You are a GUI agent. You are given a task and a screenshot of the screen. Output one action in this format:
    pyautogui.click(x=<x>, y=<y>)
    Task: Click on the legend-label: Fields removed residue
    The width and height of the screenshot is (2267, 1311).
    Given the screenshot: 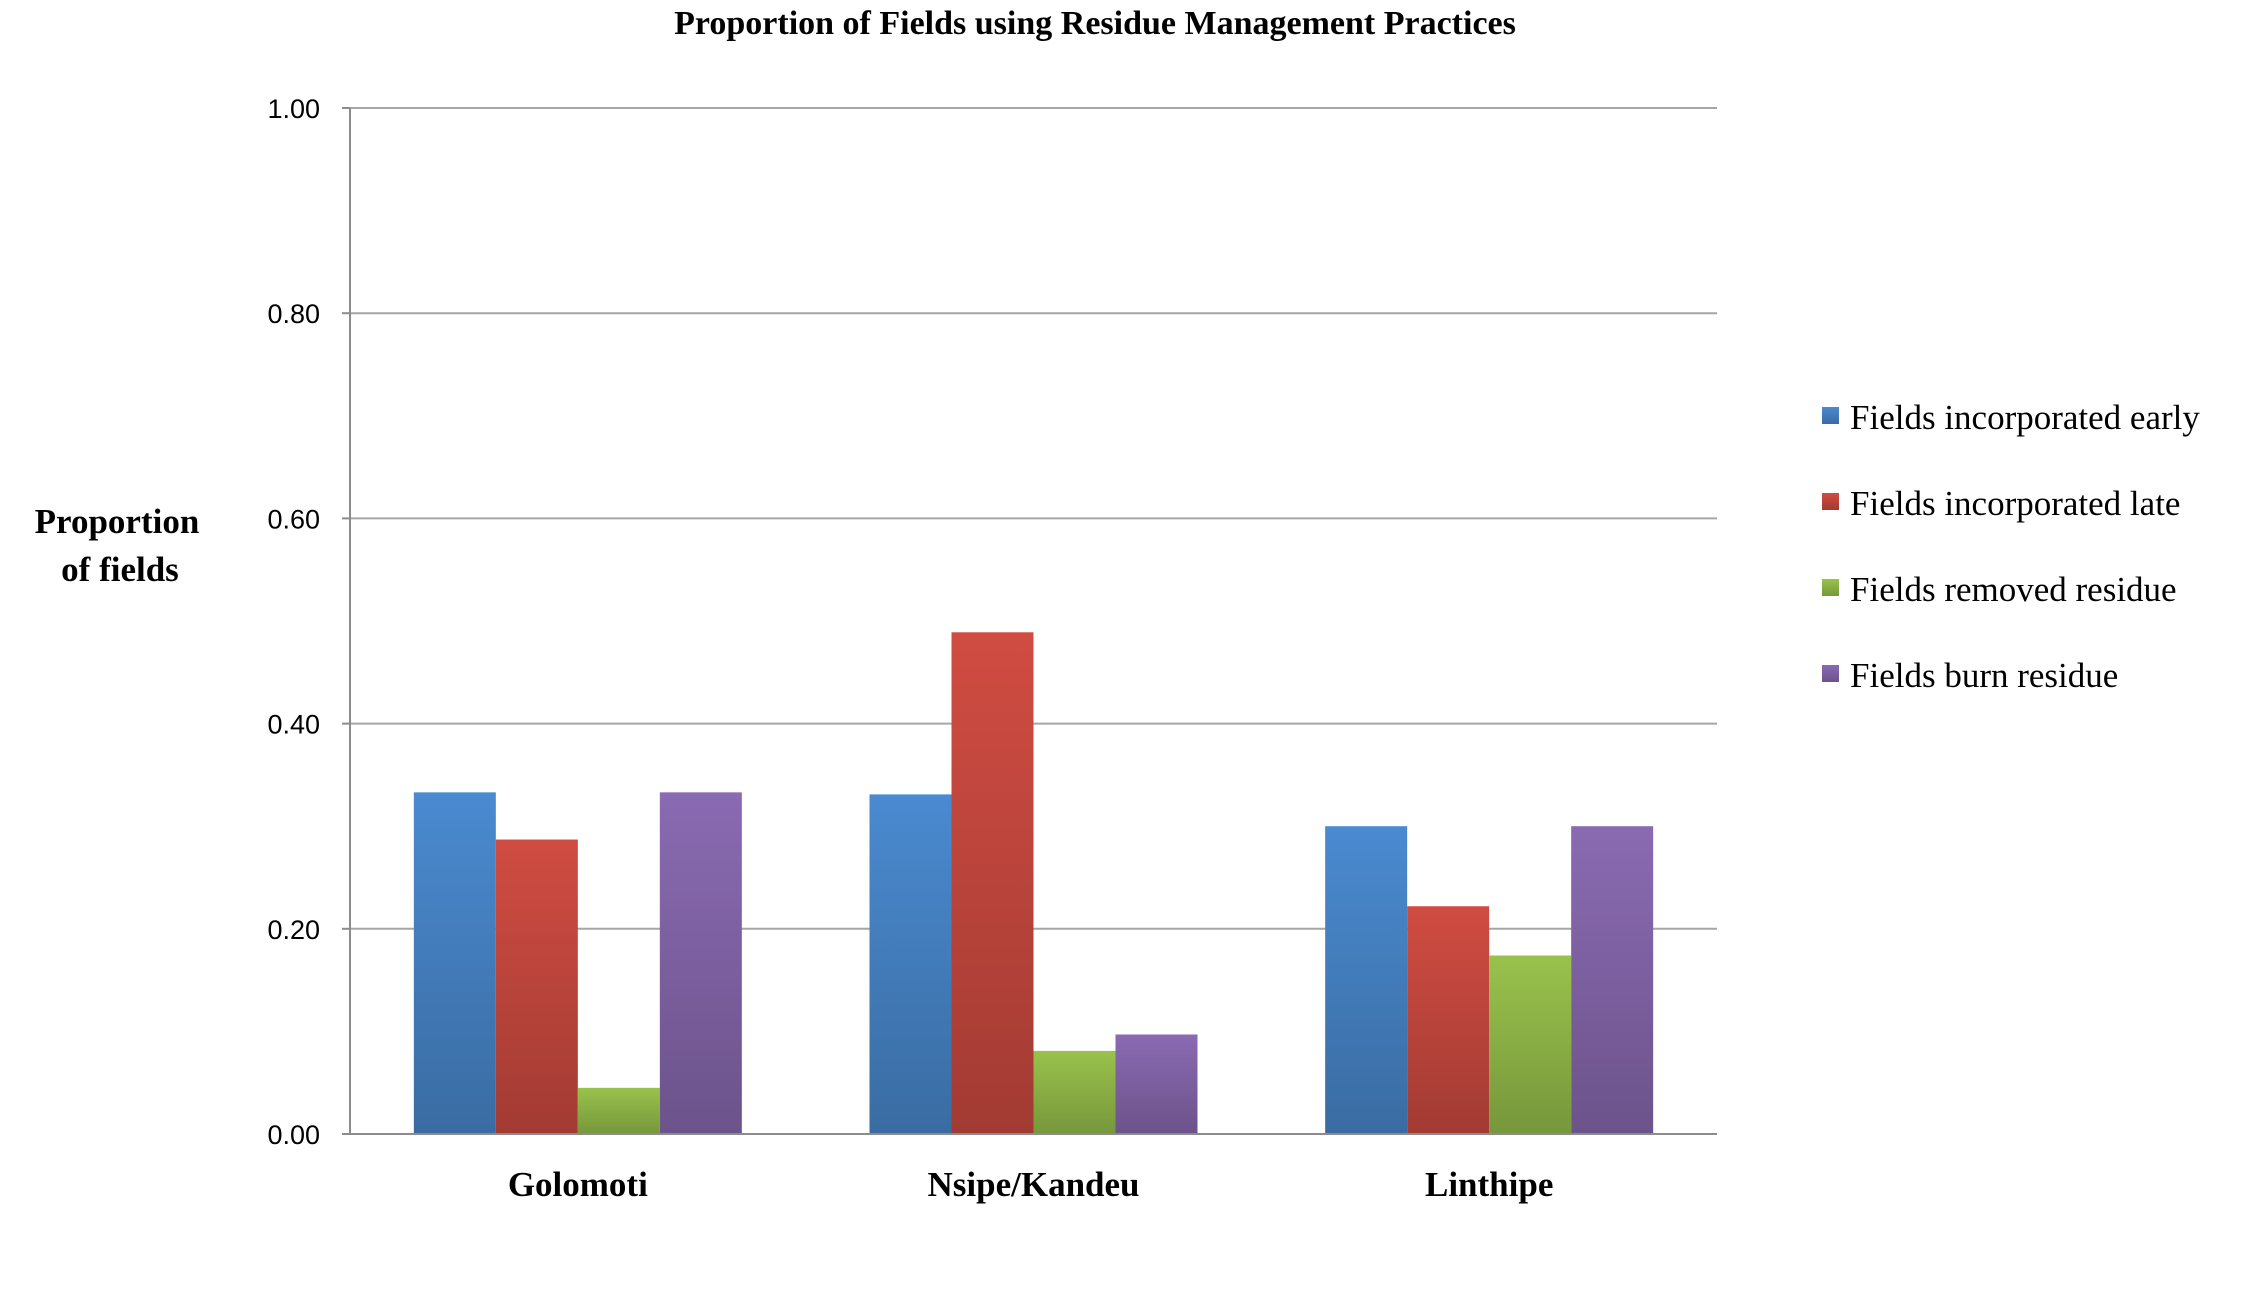 What is the action you would take?
    pyautogui.click(x=2013, y=589)
    